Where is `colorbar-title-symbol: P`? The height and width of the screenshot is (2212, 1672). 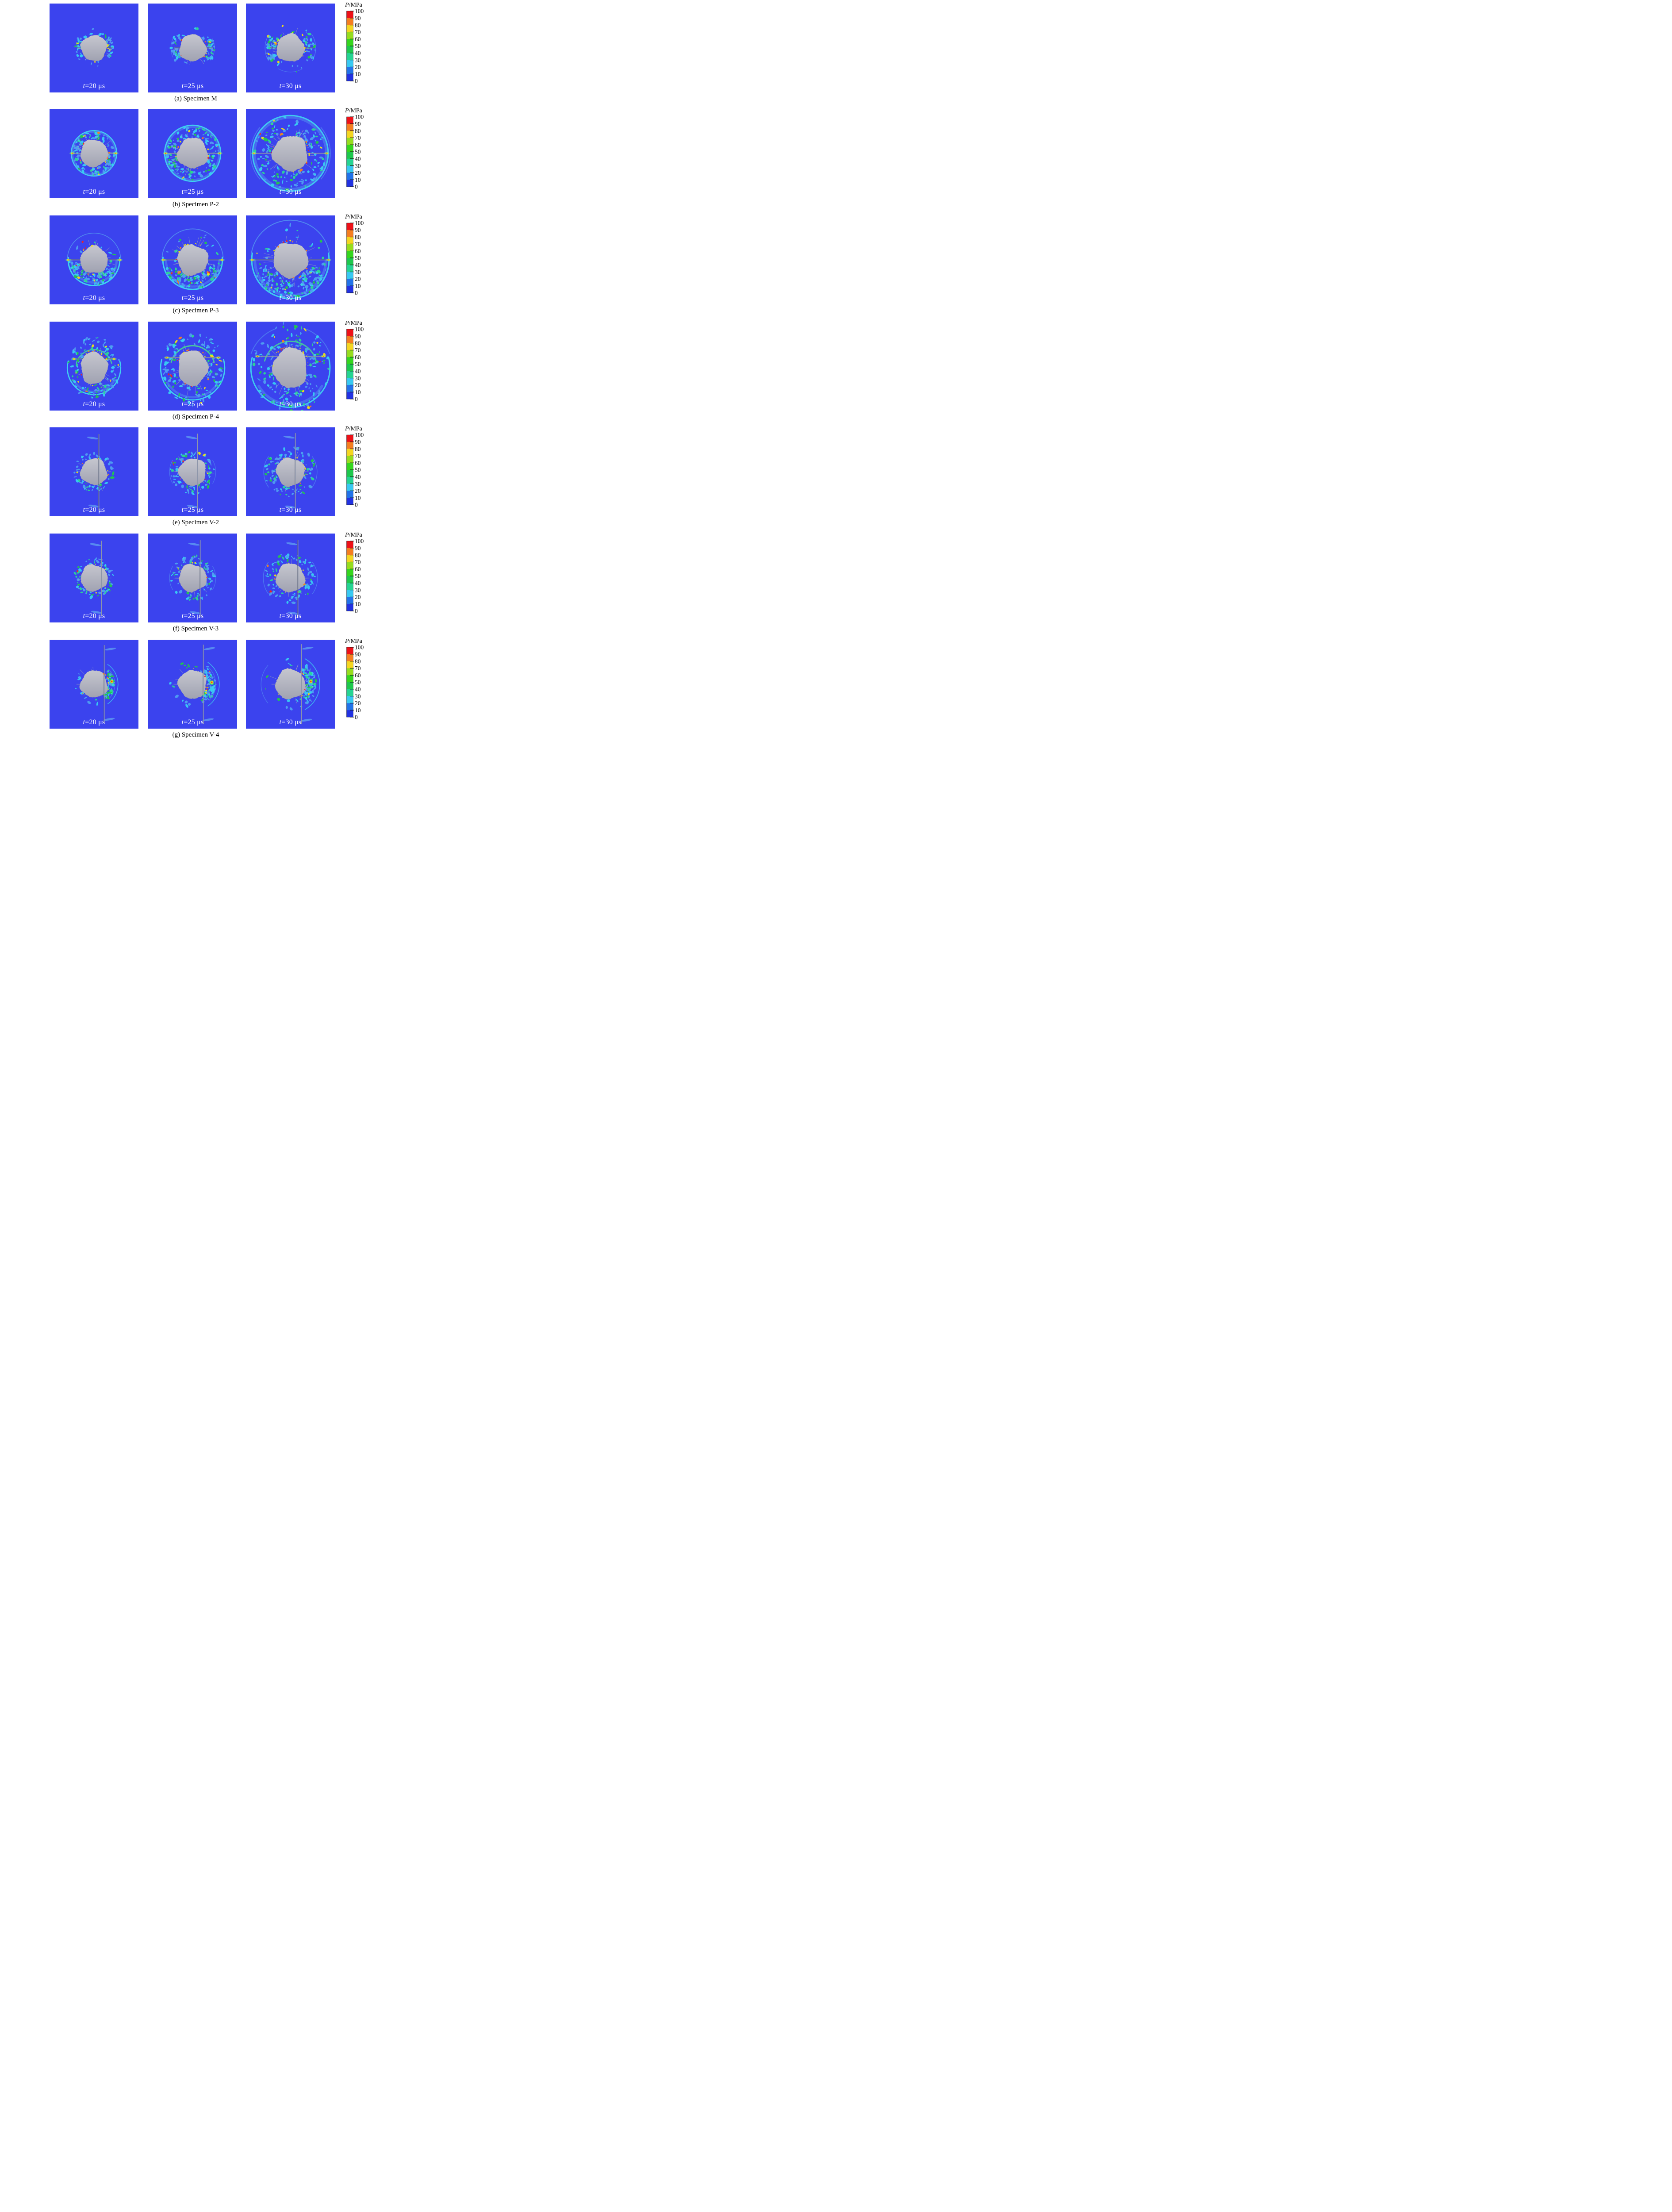
colorbar-title-symbol: P is located at coordinates (347, 4).